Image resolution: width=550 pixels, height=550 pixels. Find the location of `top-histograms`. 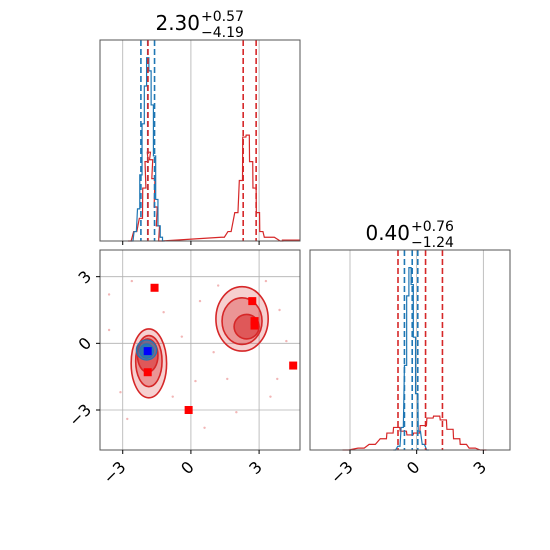

top-histograms is located at coordinates (213, 149).